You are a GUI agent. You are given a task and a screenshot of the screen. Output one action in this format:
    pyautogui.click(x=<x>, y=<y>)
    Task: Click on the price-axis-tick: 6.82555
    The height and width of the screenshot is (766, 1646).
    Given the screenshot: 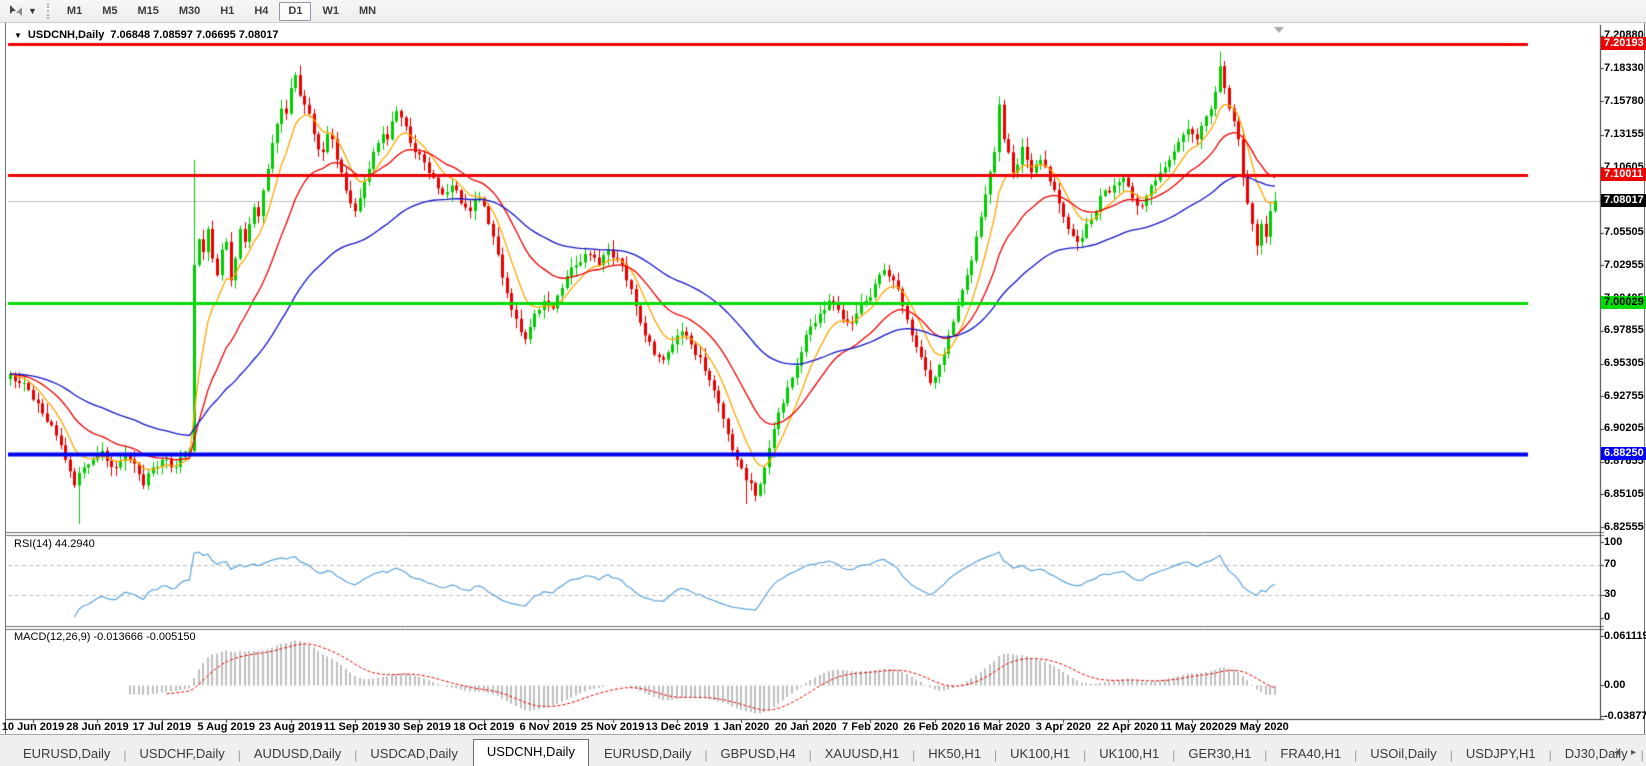 What is the action you would take?
    pyautogui.click(x=1624, y=526)
    